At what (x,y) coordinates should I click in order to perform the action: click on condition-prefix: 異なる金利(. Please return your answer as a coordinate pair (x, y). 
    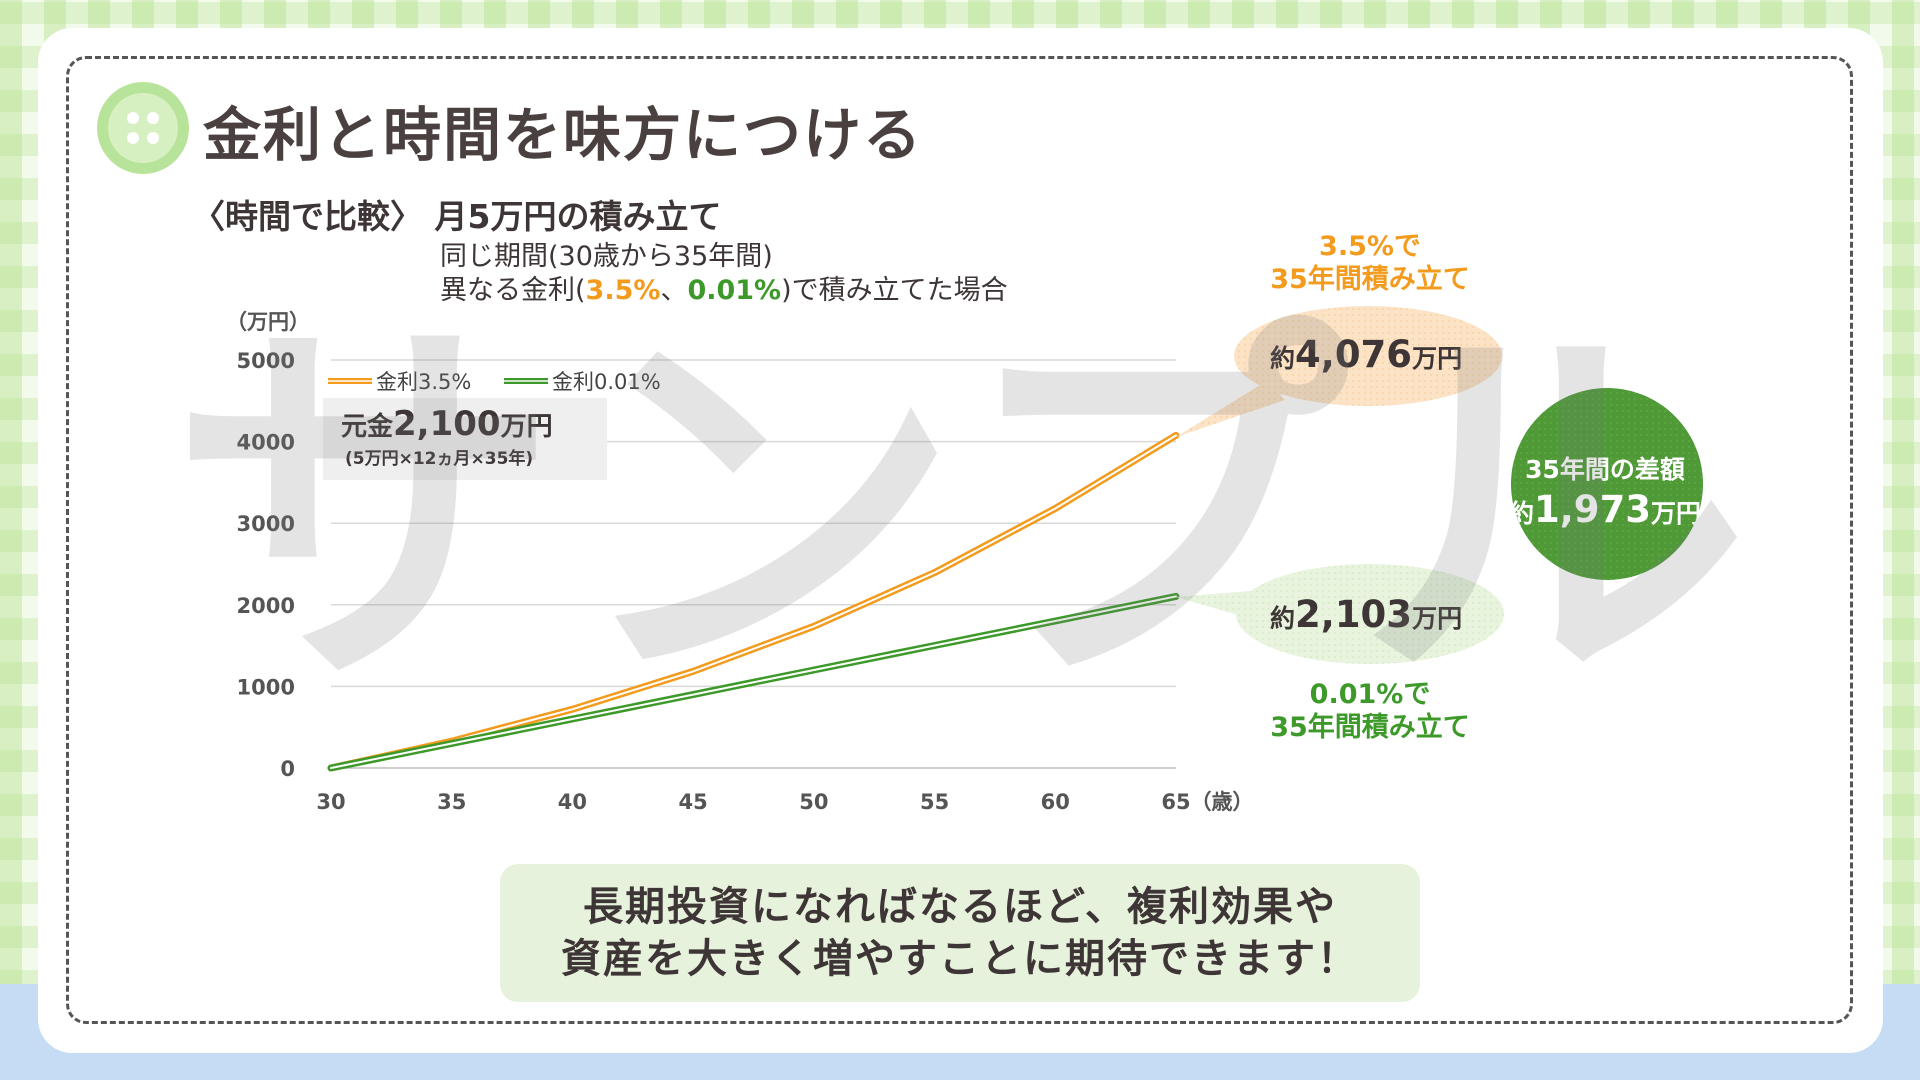
    Looking at the image, I should click on (513, 290).